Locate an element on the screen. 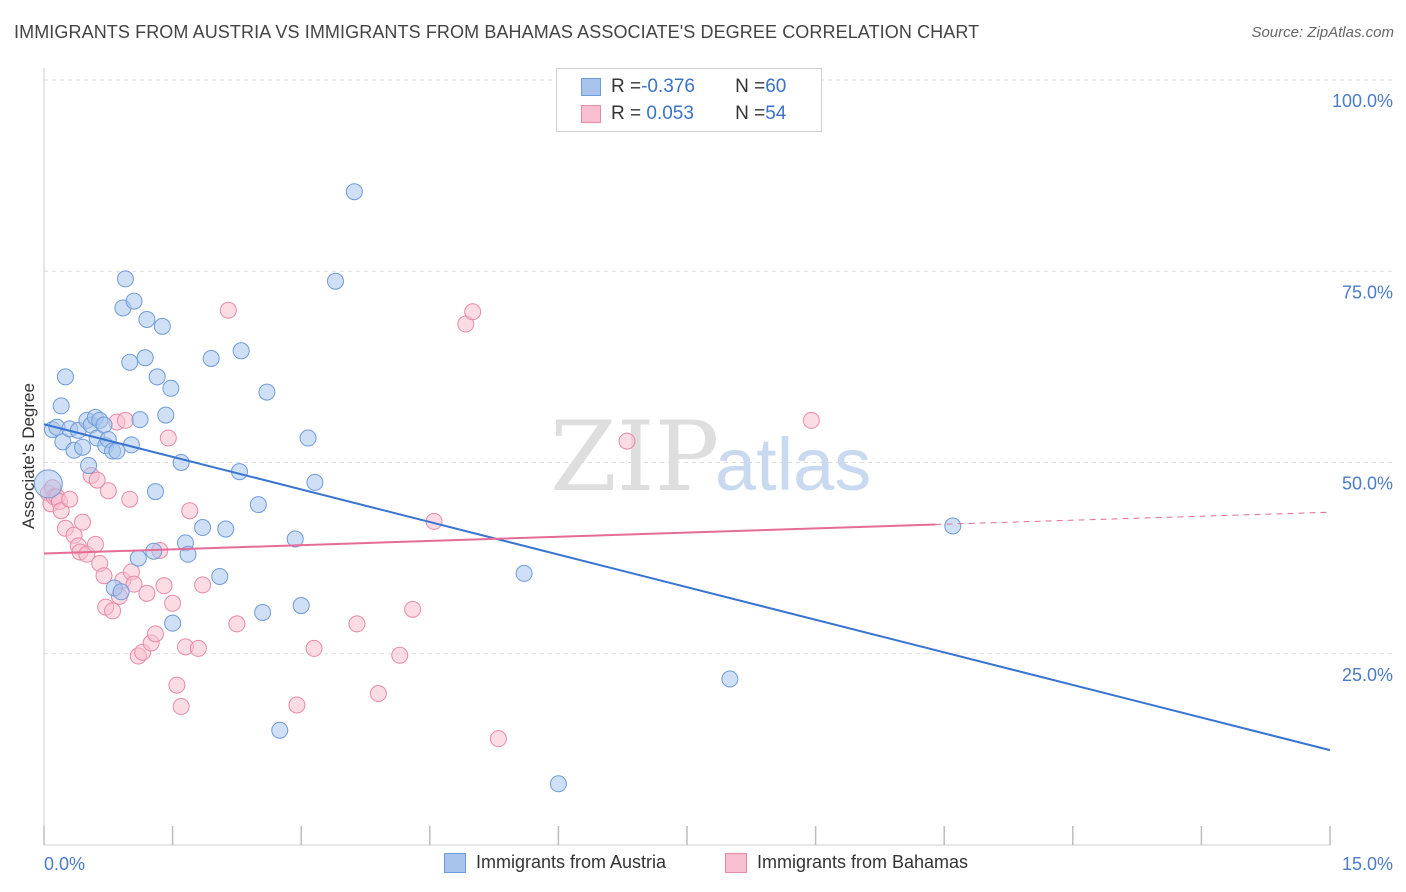 The height and width of the screenshot is (892, 1406). source-label: Source: ZipAtlas.com is located at coordinates (1322, 32).